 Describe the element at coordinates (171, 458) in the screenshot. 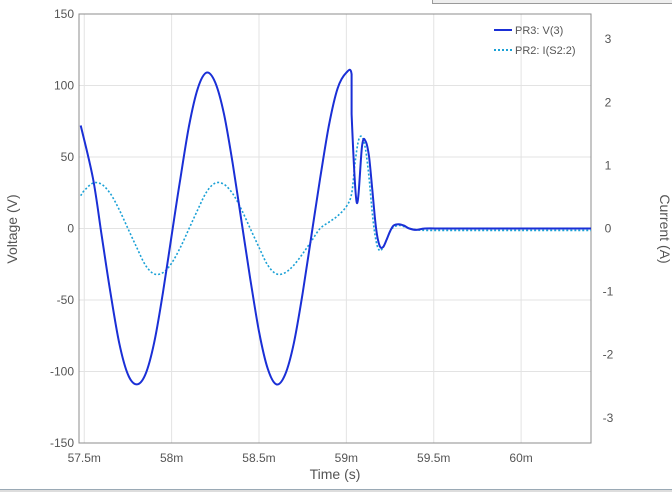

I see `x-tick-label: 58m` at that location.